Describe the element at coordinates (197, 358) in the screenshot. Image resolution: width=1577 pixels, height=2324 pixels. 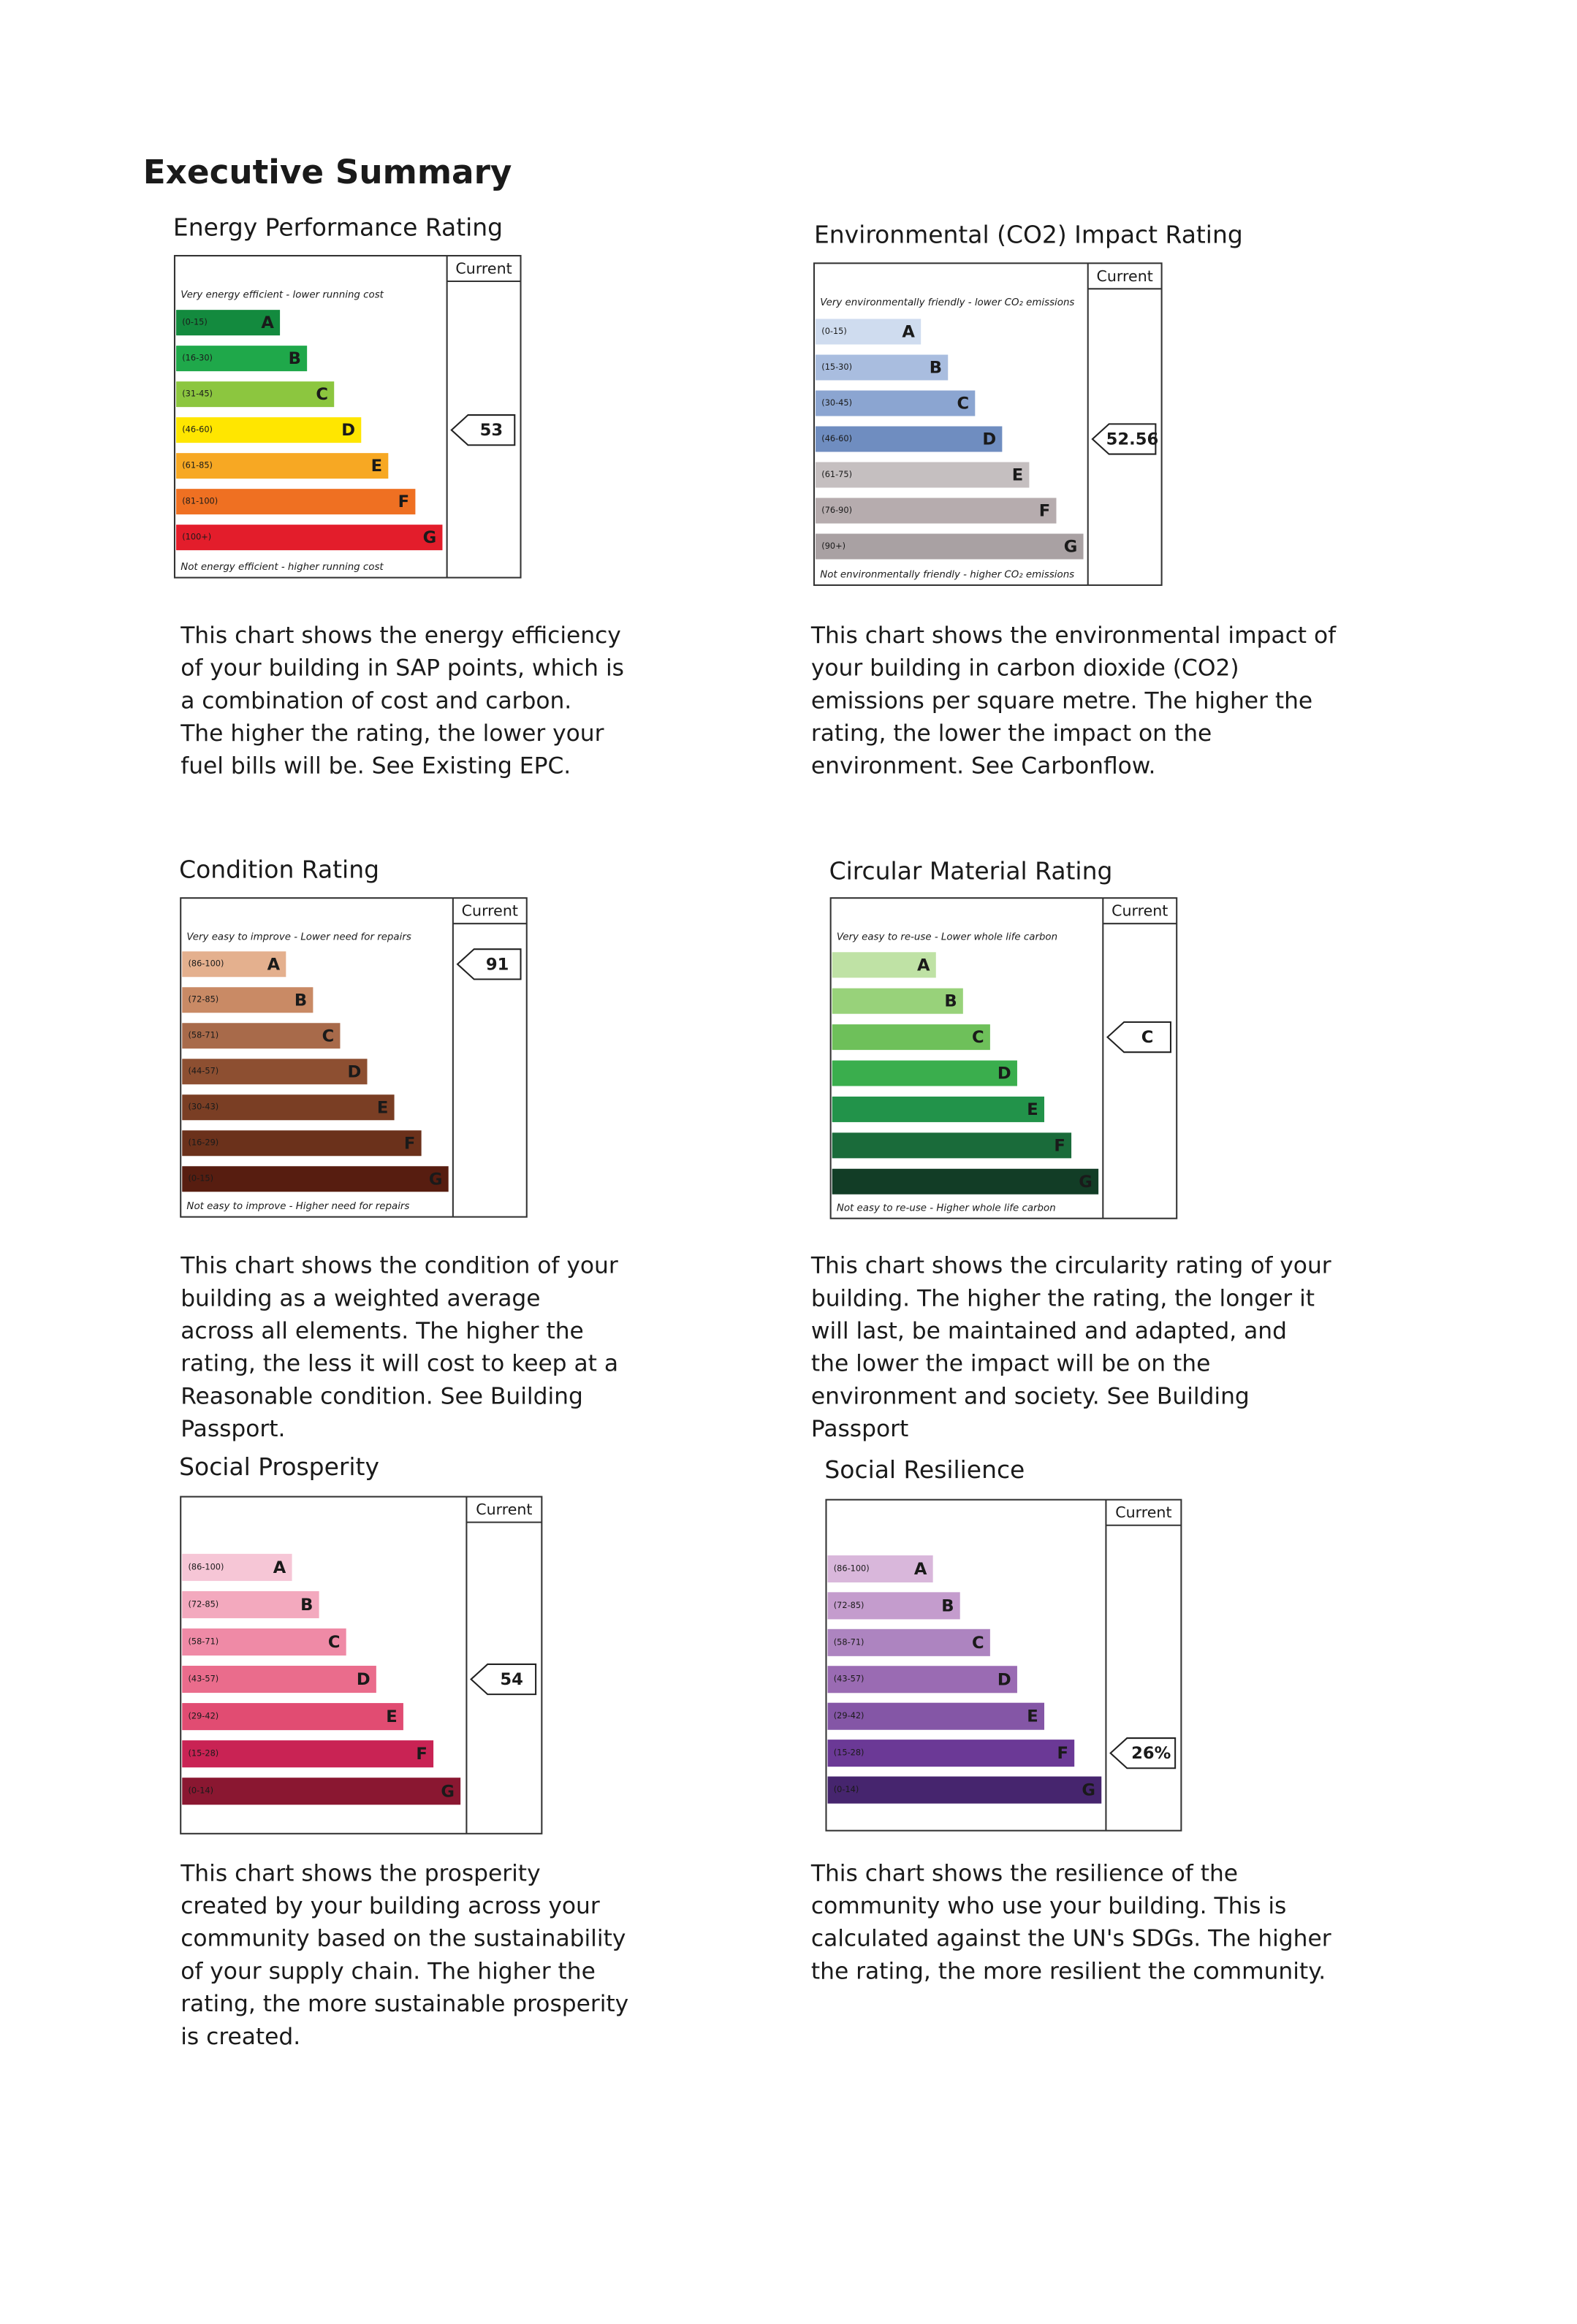
I see `band-range: (16-30)` at that location.